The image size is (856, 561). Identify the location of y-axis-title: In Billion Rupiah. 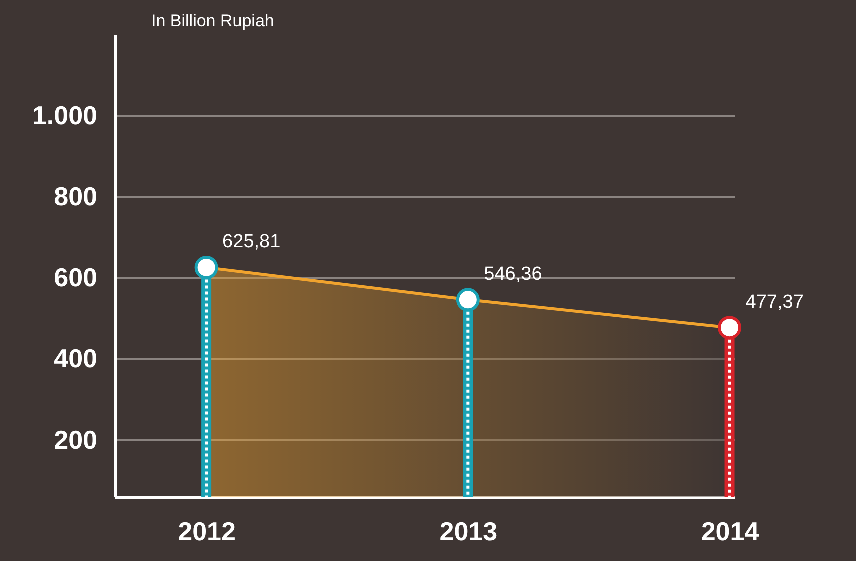
(213, 21).